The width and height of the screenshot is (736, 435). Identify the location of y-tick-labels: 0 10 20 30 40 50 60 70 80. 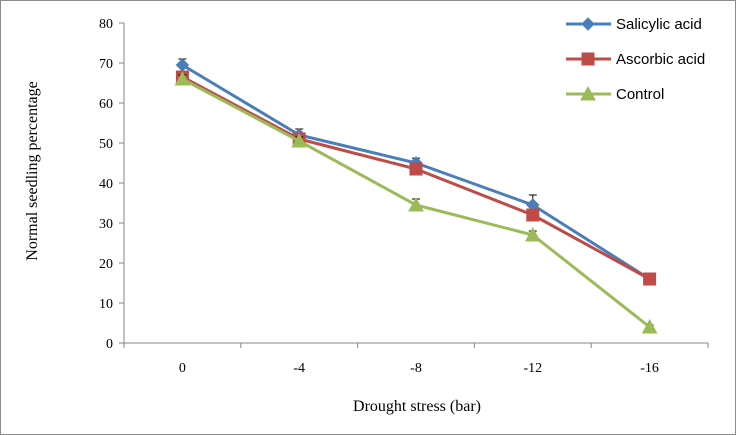
(106, 184).